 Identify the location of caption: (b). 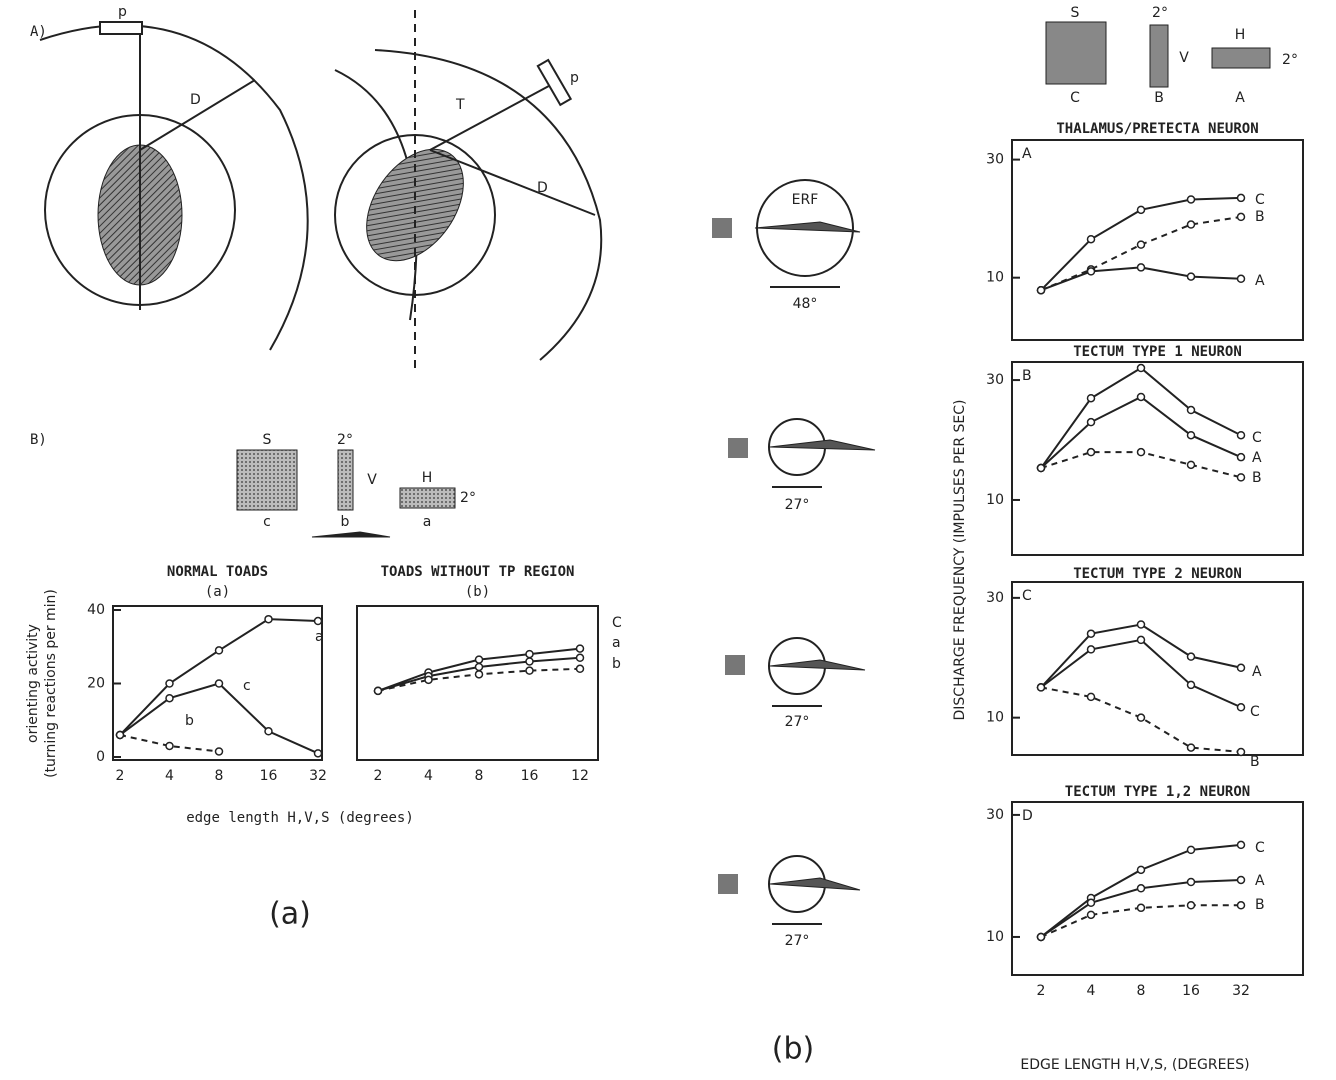
(793, 1049).